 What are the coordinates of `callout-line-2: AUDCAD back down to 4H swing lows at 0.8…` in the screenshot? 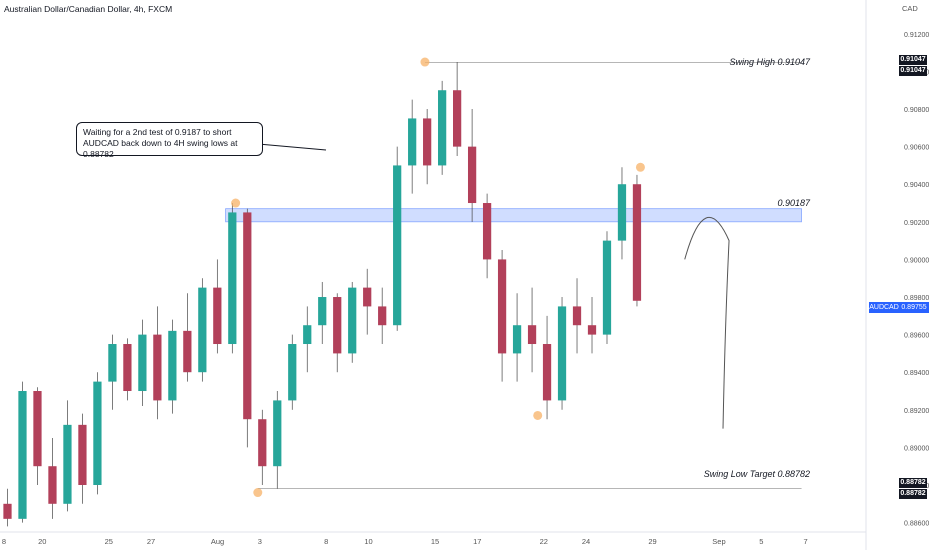 It's located at (160, 148).